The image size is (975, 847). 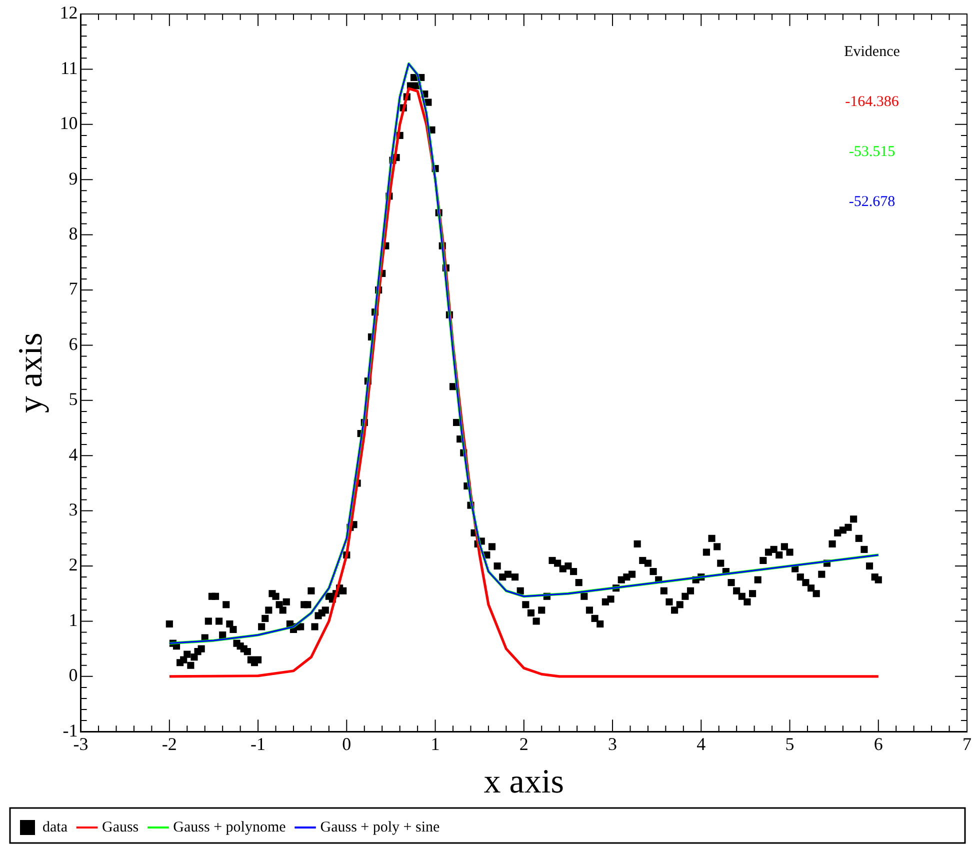 What do you see at coordinates (31, 372) in the screenshot?
I see `y-axis-title: y axis` at bounding box center [31, 372].